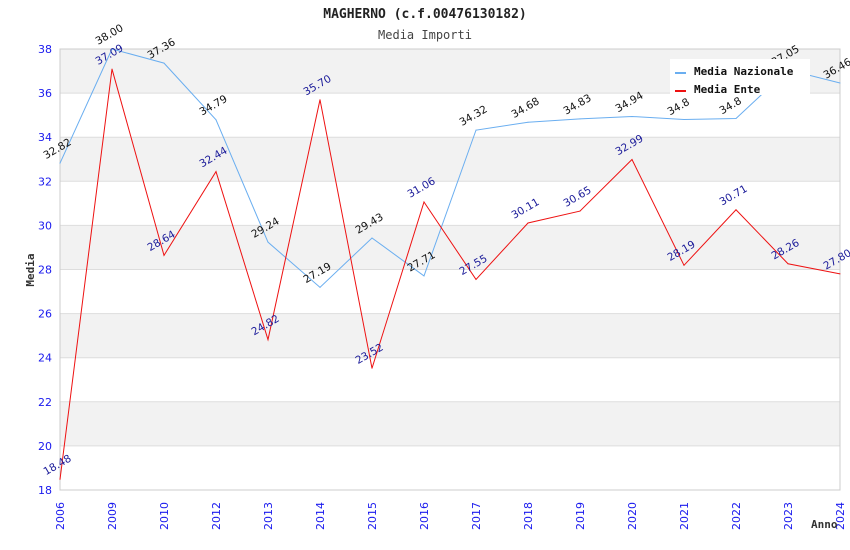 The image size is (850, 550). Describe the element at coordinates (788, 516) in the screenshot. I see `x-tick-label: 2023` at that location.